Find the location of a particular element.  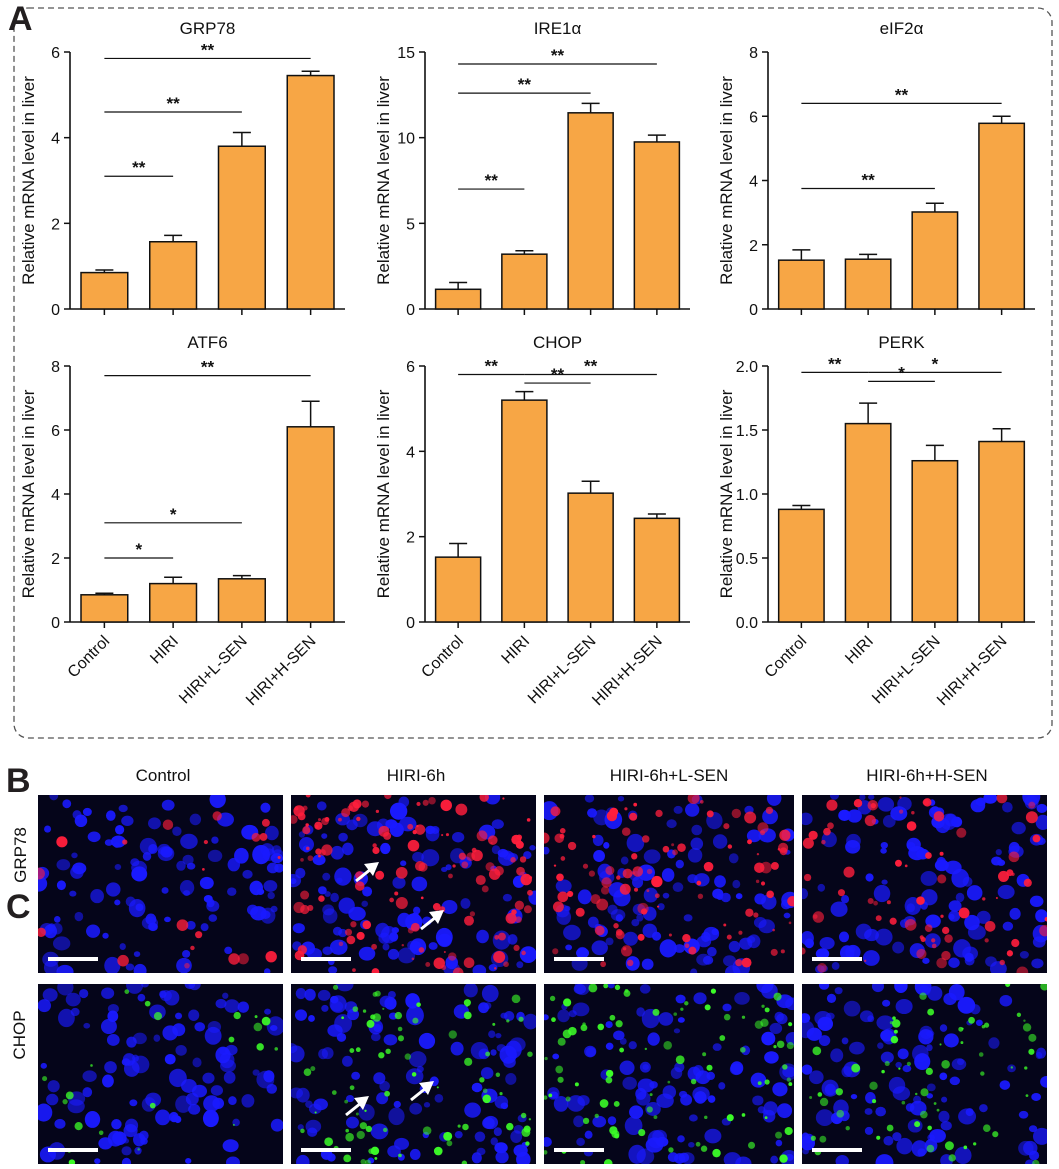

scale-bar is located at coordinates (579, 959).